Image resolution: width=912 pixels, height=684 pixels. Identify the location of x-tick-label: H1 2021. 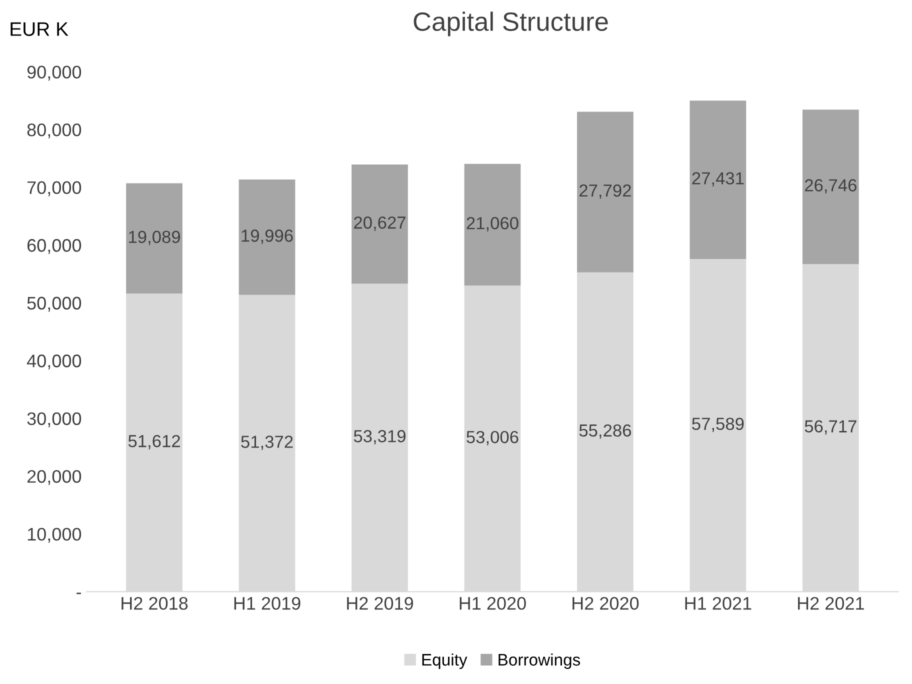
(718, 603).